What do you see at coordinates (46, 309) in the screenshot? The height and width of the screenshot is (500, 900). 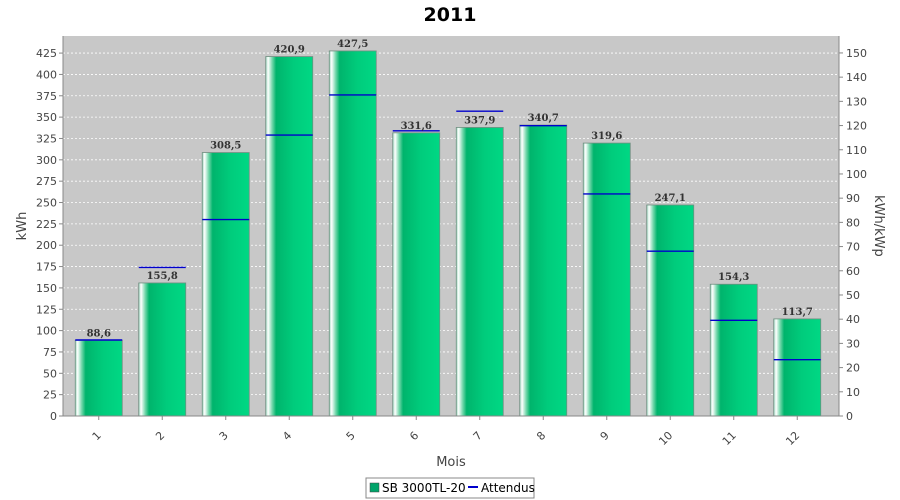 I see `y-tick-label: 125` at bounding box center [46, 309].